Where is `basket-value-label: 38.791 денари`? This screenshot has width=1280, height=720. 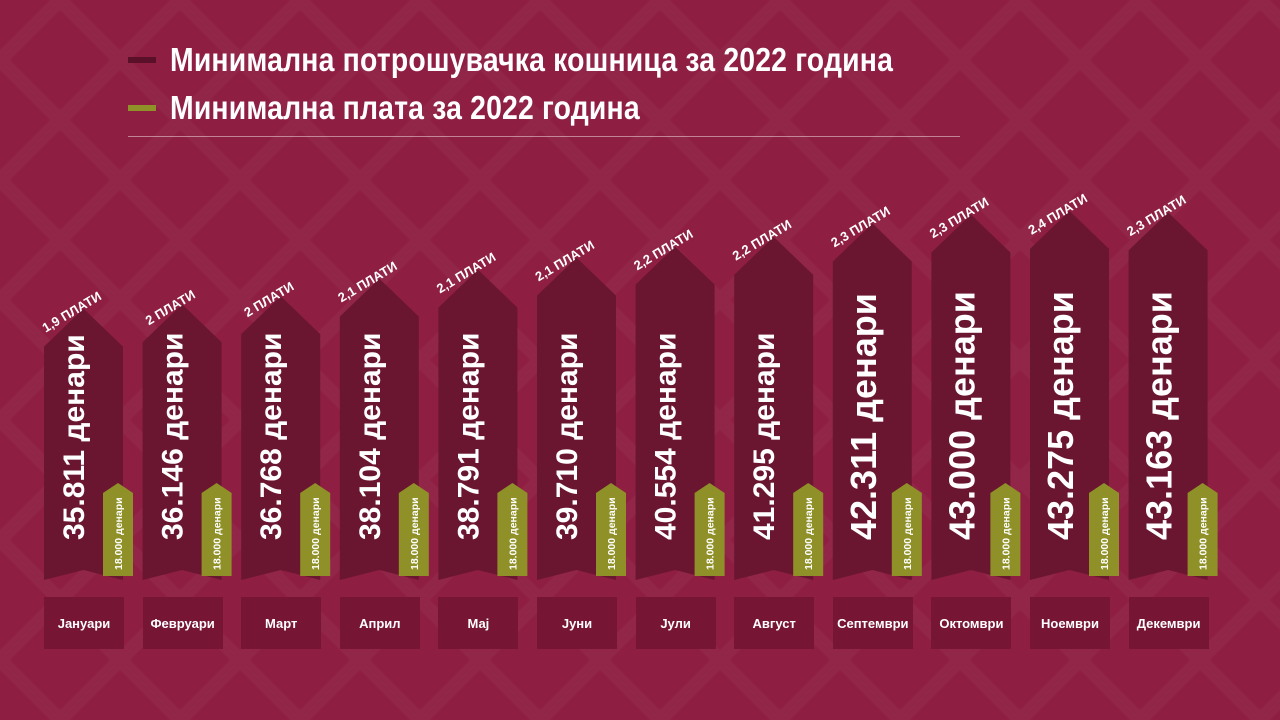
basket-value-label: 38.791 денари is located at coordinates (468, 436).